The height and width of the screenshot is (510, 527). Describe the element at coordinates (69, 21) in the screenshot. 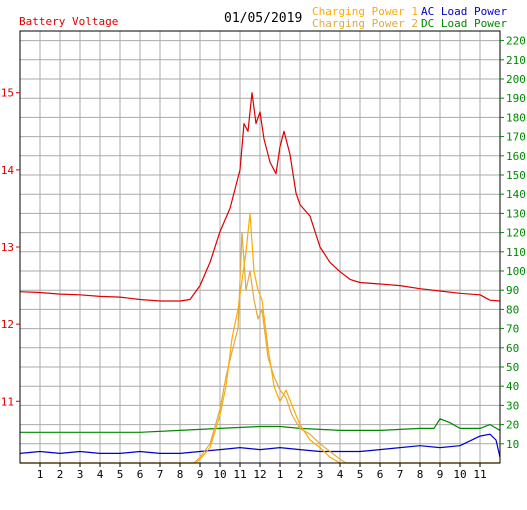

I see `chart-title: Battery Voltage` at that location.